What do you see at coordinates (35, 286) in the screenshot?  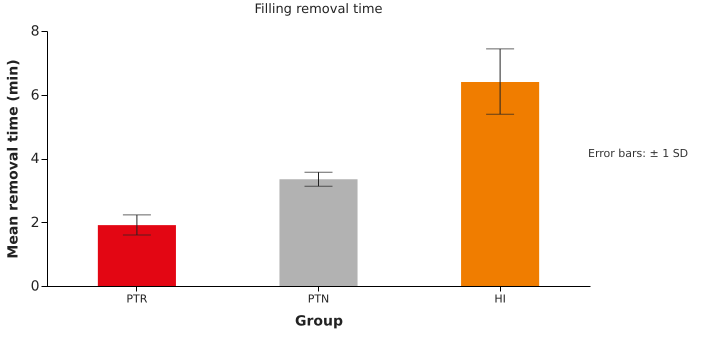 I see `y-tick-label: 0` at bounding box center [35, 286].